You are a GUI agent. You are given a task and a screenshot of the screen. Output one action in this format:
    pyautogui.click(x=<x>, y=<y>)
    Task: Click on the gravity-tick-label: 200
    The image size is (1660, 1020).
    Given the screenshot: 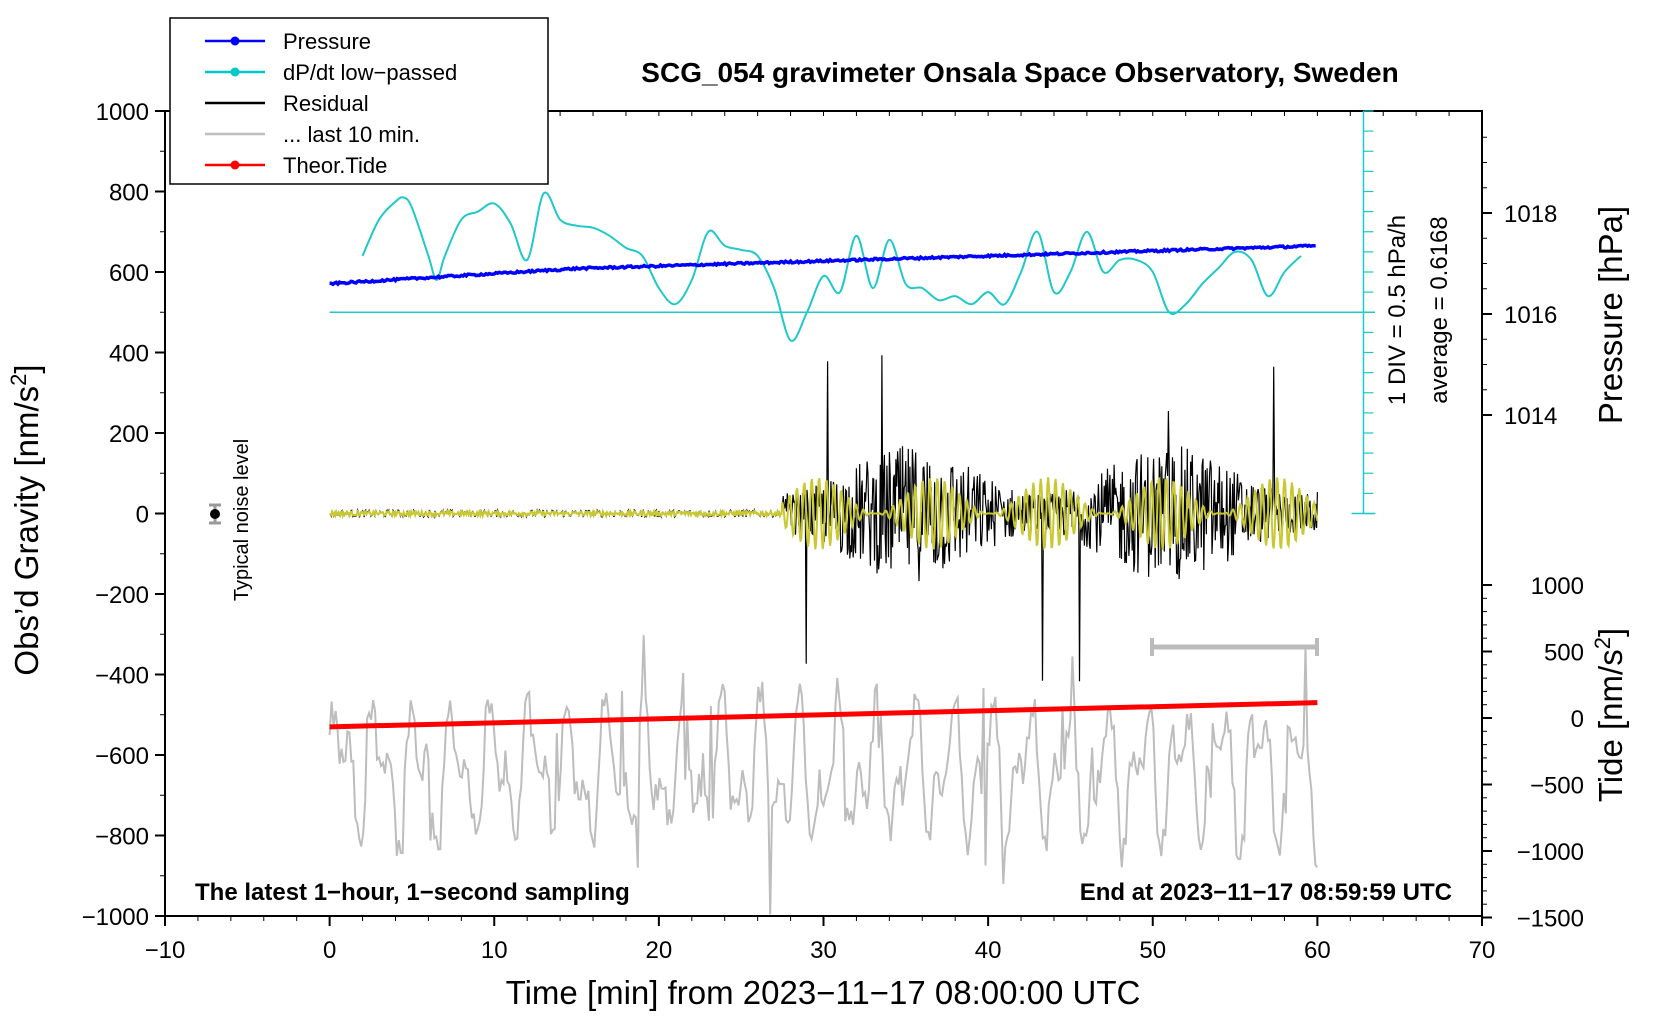 What is the action you would take?
    pyautogui.click(x=129, y=434)
    